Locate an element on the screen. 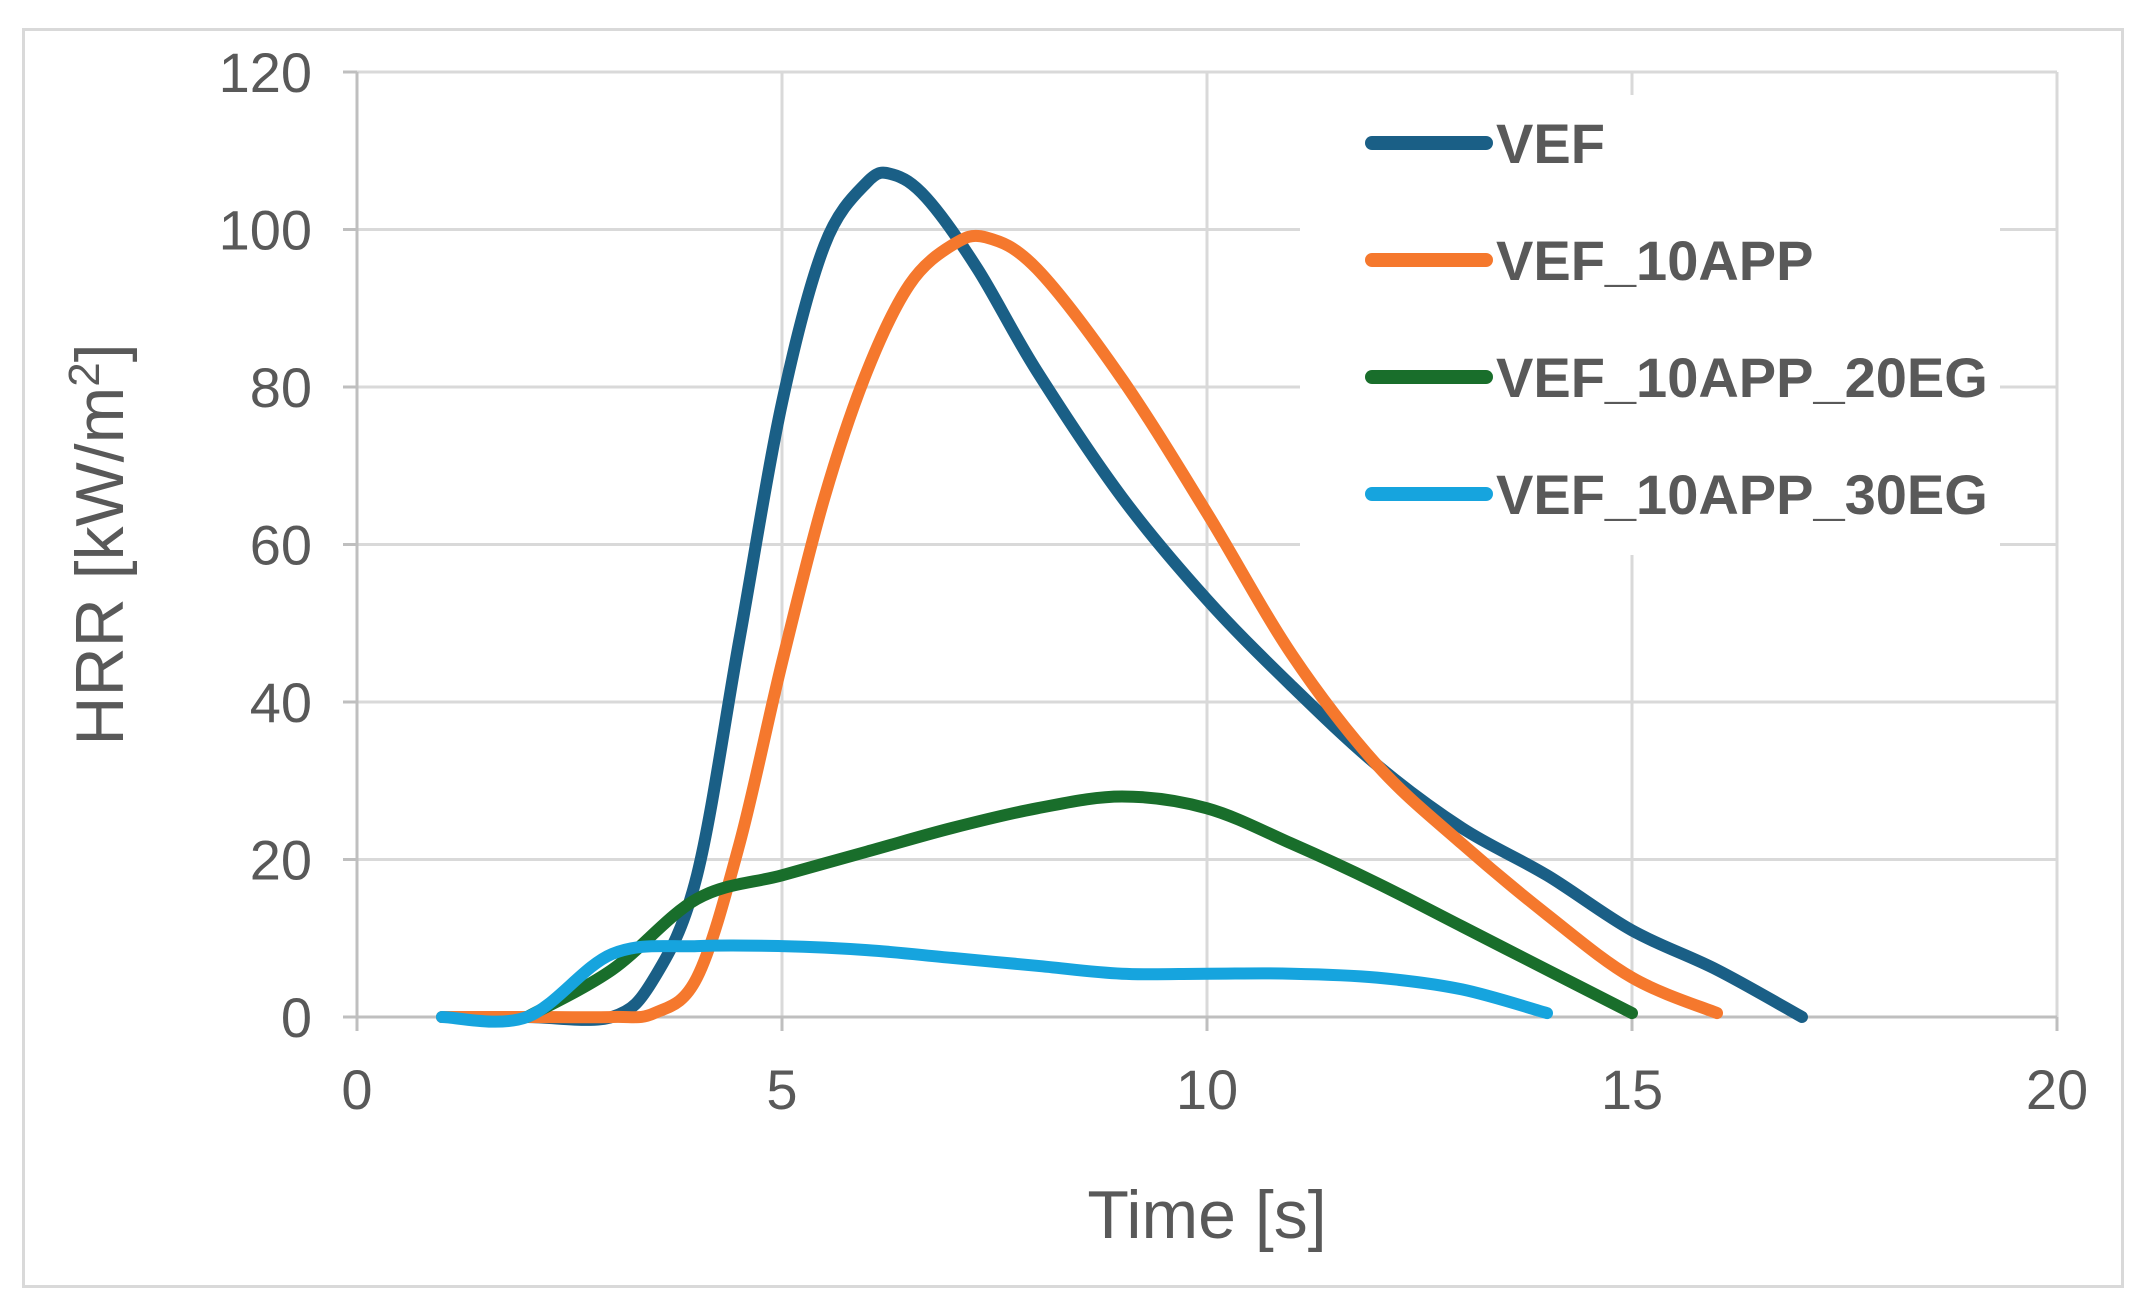  series-line-vef-10app-20eg is located at coordinates (1079, 906).